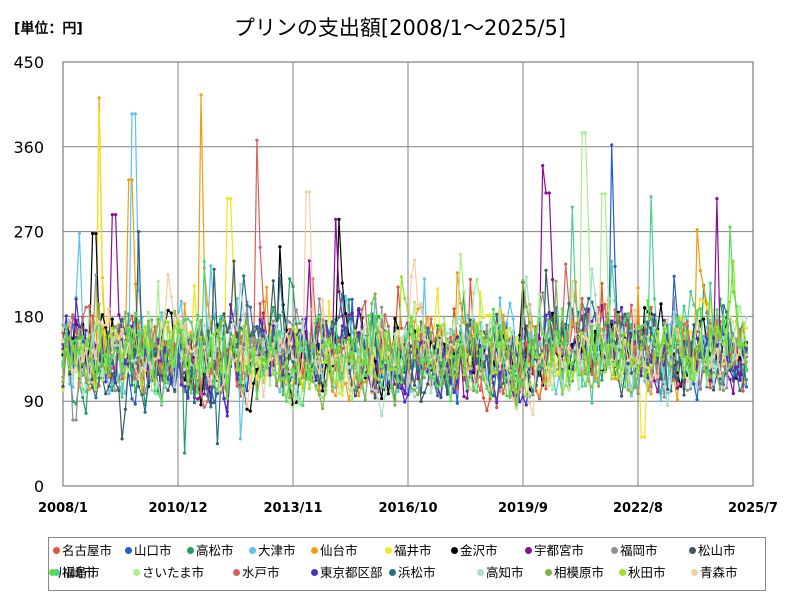  What do you see at coordinates (642, 573) in the screenshot?
I see `legend-item: 秋田市` at bounding box center [642, 573].